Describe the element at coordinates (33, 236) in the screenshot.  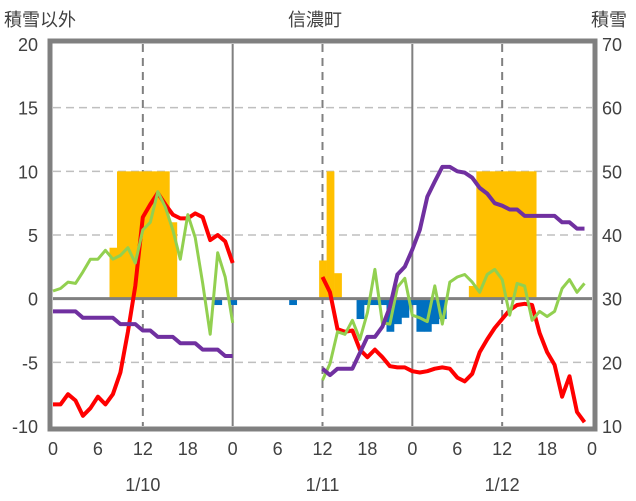
I see `left-axis-tick-label: 5` at that location.